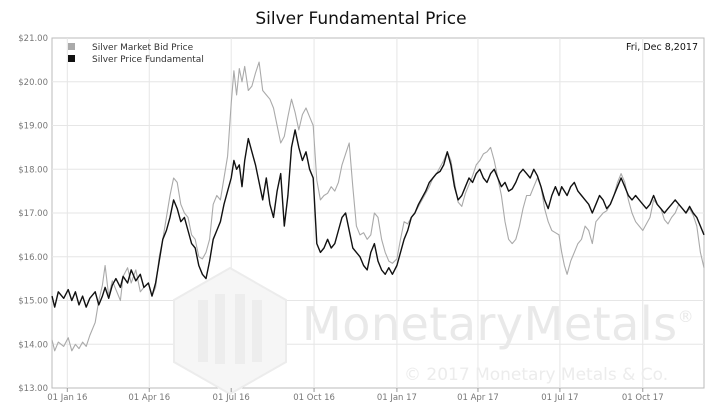 Image resolution: width=722 pixels, height=418 pixels. What do you see at coordinates (601, 324) in the screenshot?
I see `watermark-brand-regular: Metals` at bounding box center [601, 324].